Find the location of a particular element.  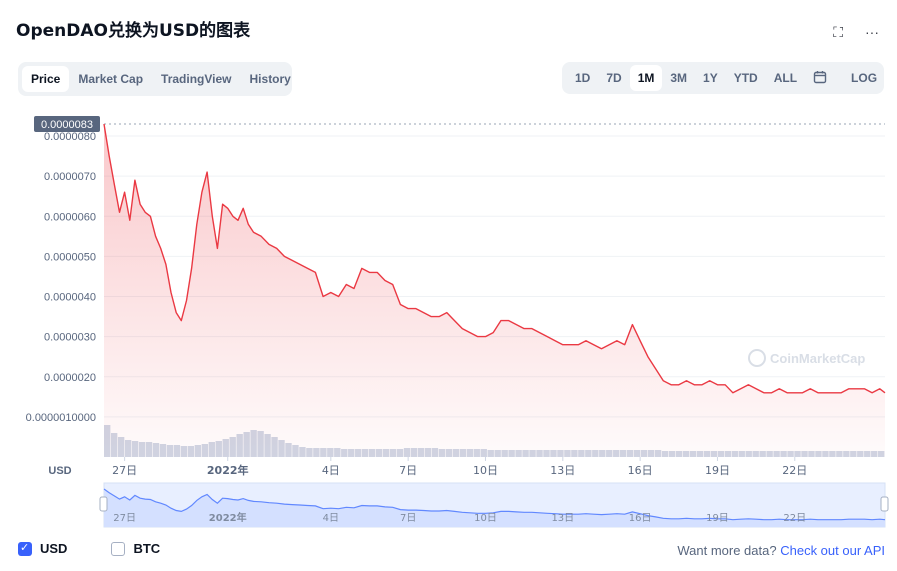

api-link: Check out our API is located at coordinates (832, 550).